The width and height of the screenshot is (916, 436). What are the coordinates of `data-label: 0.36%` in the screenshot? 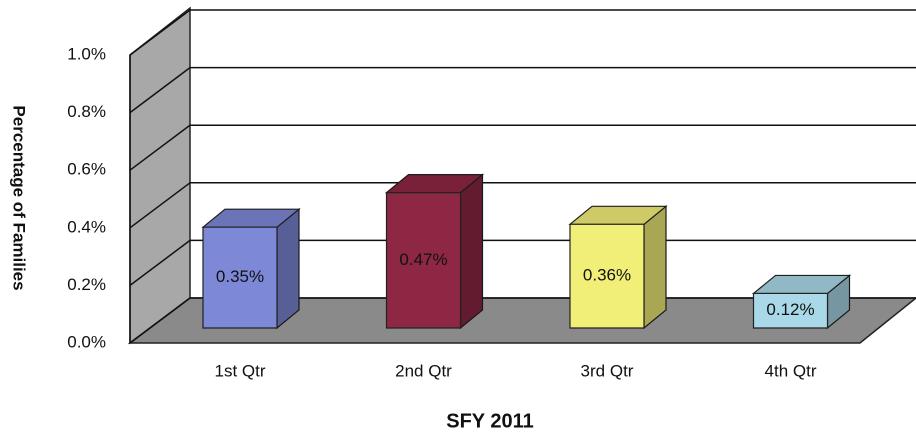 It's located at (607, 275).